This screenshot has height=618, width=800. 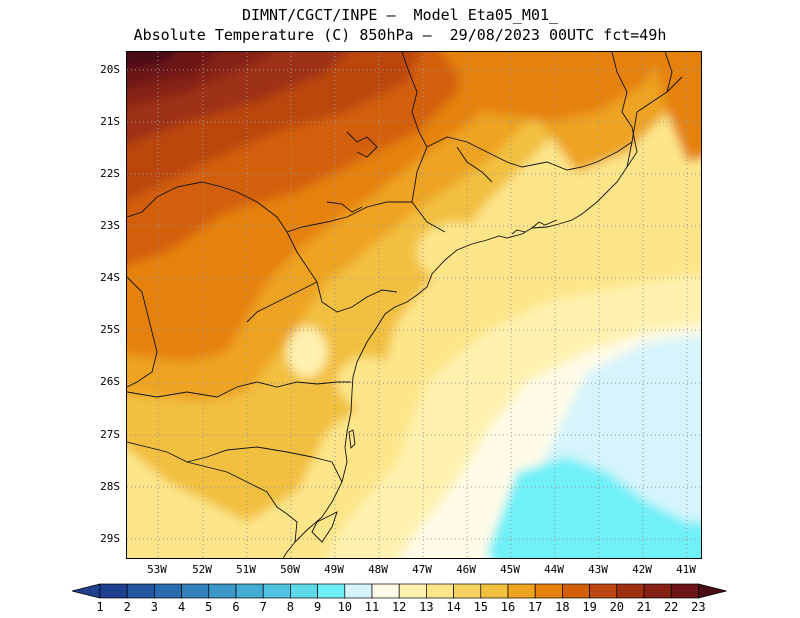 I want to click on lat-label-27s: 27S, so click(x=110, y=434).